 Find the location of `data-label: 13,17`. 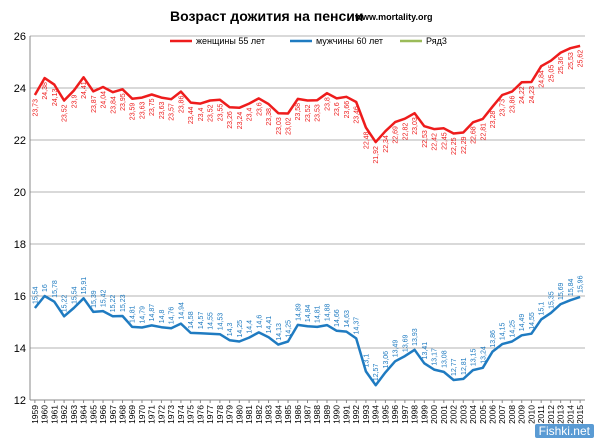

data-label: 13,17 is located at coordinates (435, 357).